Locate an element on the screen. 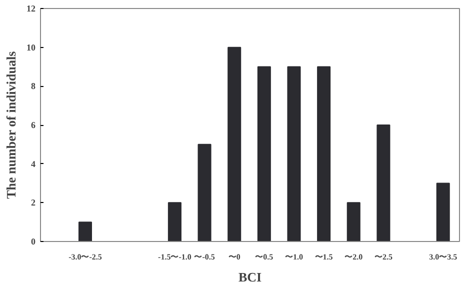  x-tick-label: 〜-0.5 is located at coordinates (204, 257).